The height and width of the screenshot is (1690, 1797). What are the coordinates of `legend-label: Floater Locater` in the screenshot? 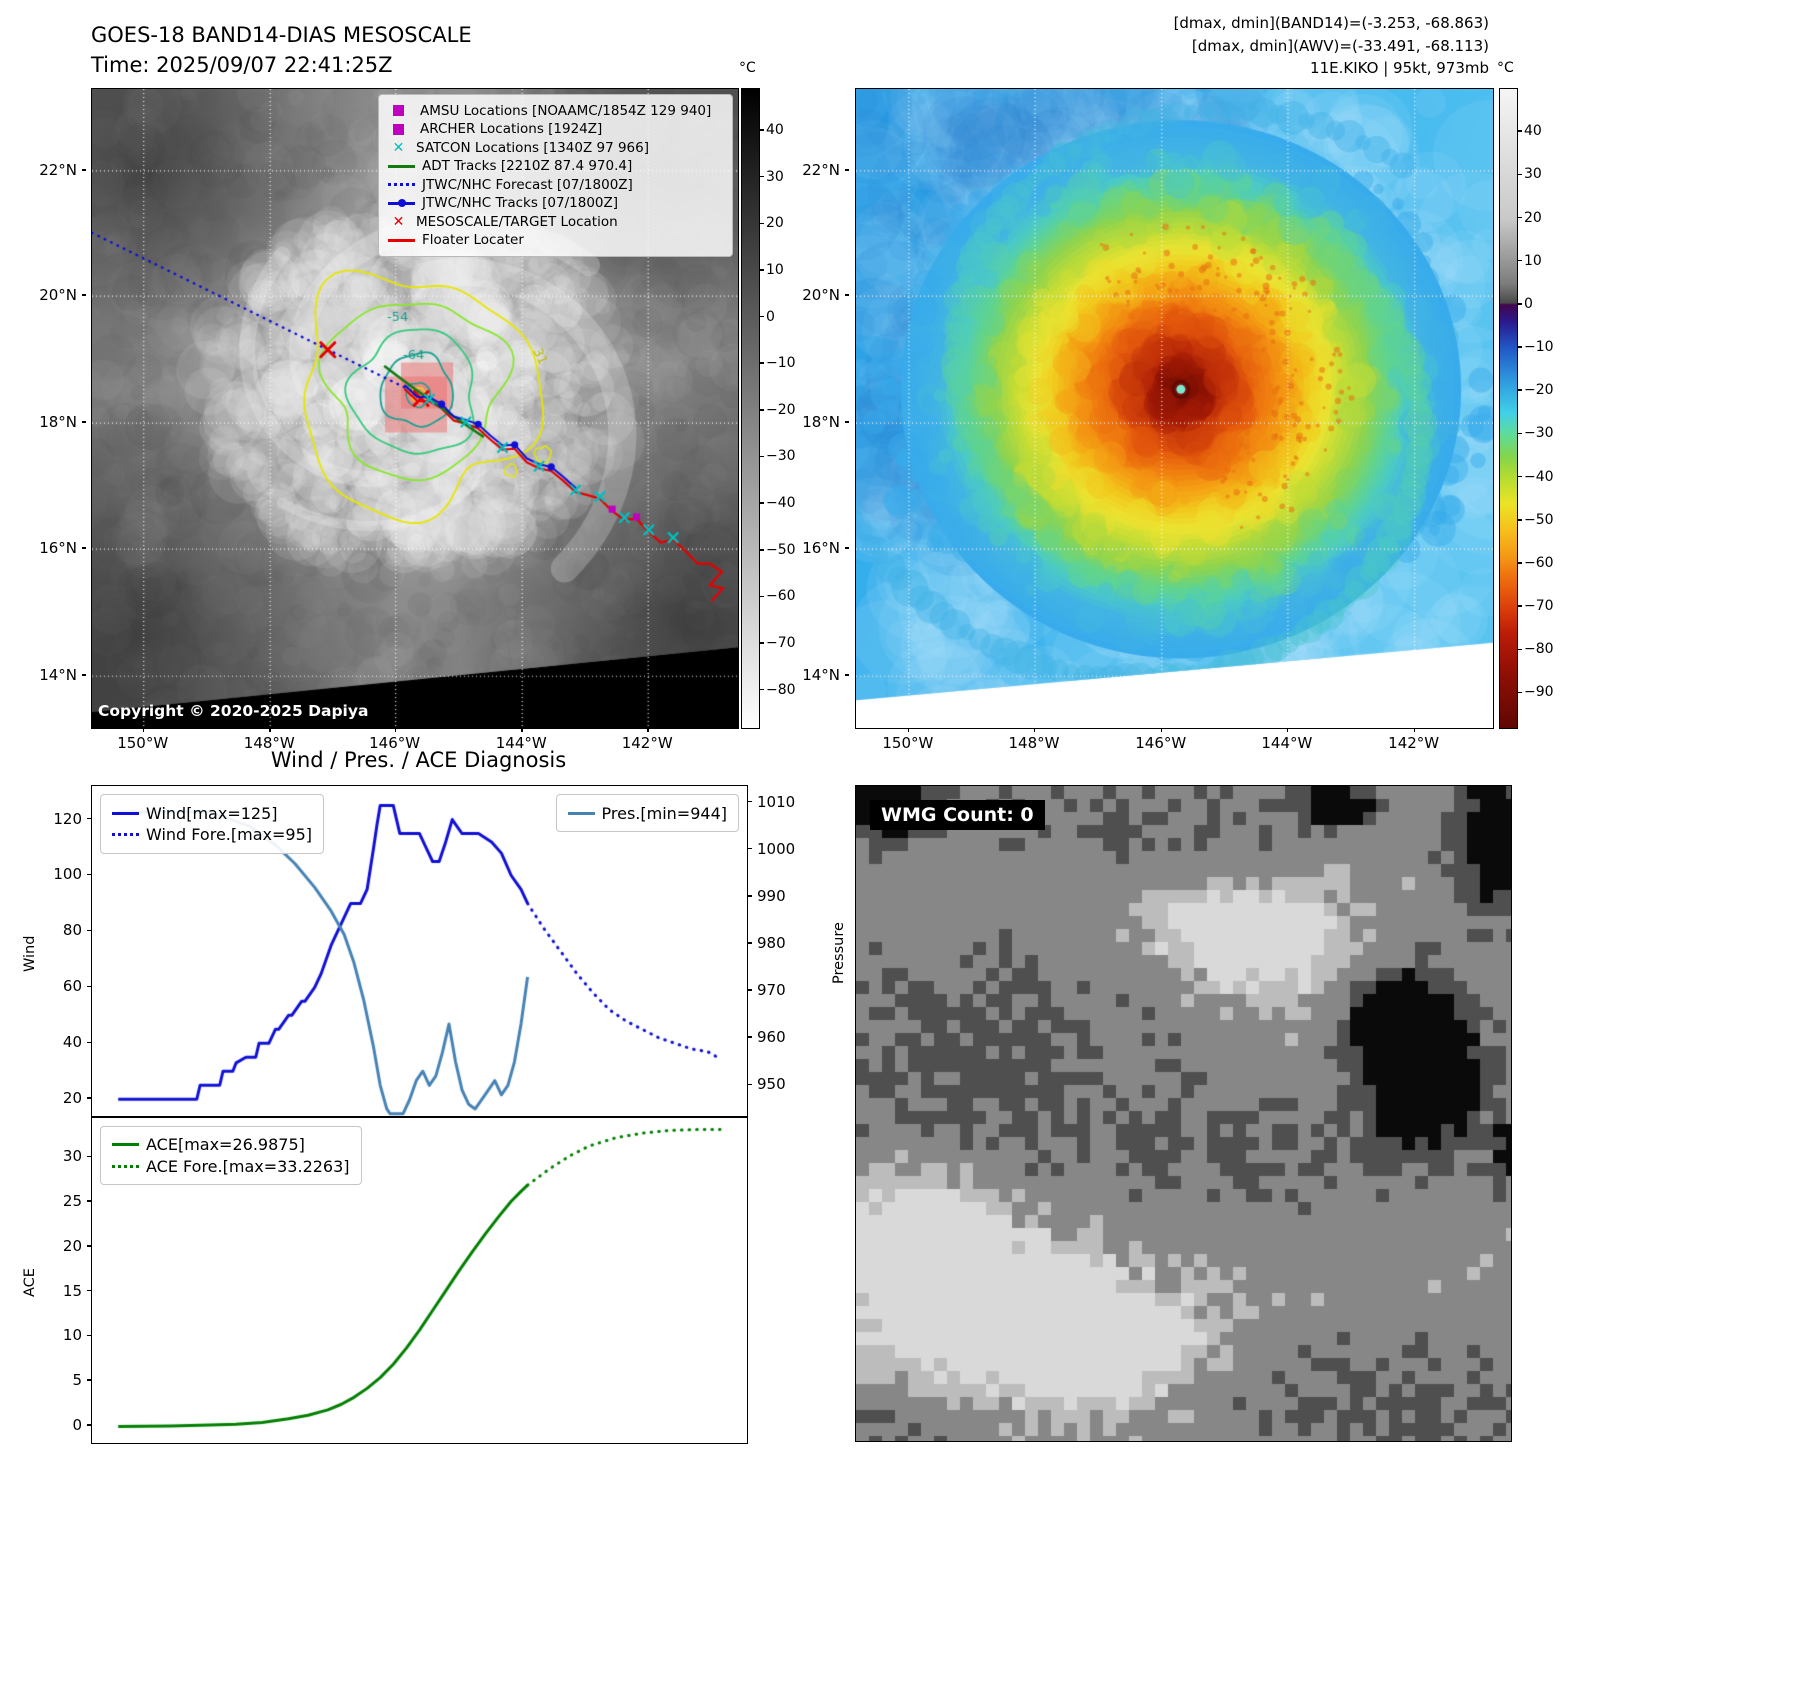 It's located at (473, 240).